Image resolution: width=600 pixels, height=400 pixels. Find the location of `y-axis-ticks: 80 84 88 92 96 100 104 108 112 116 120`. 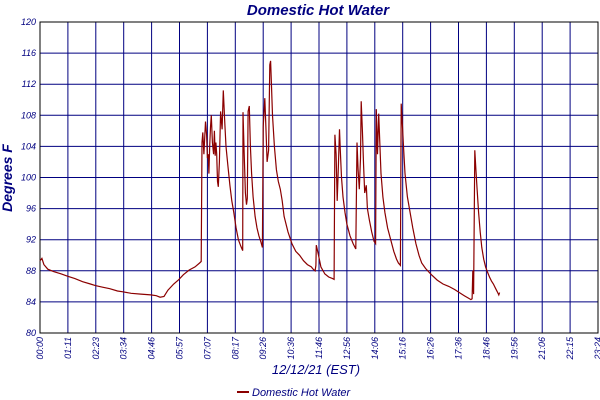

y-axis-ticks: 80 84 88 92 96 100 104 108 112 116 120 is located at coordinates (28, 177).